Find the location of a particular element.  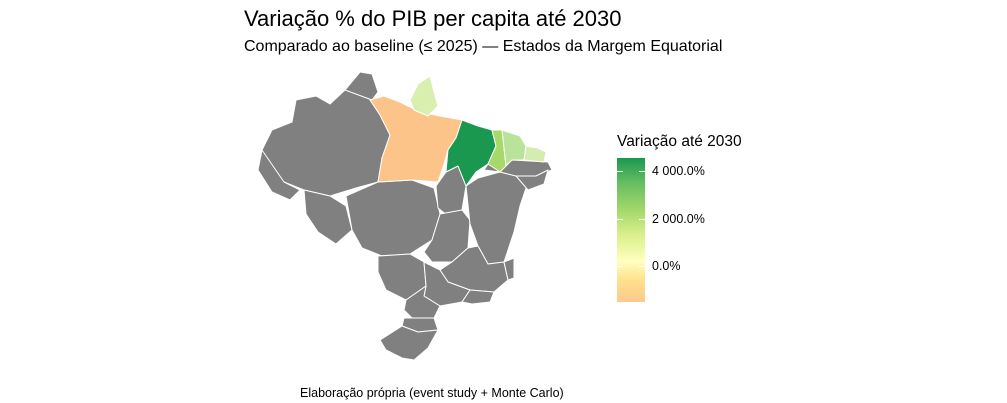

state-espirito-santo is located at coordinates (509, 269).